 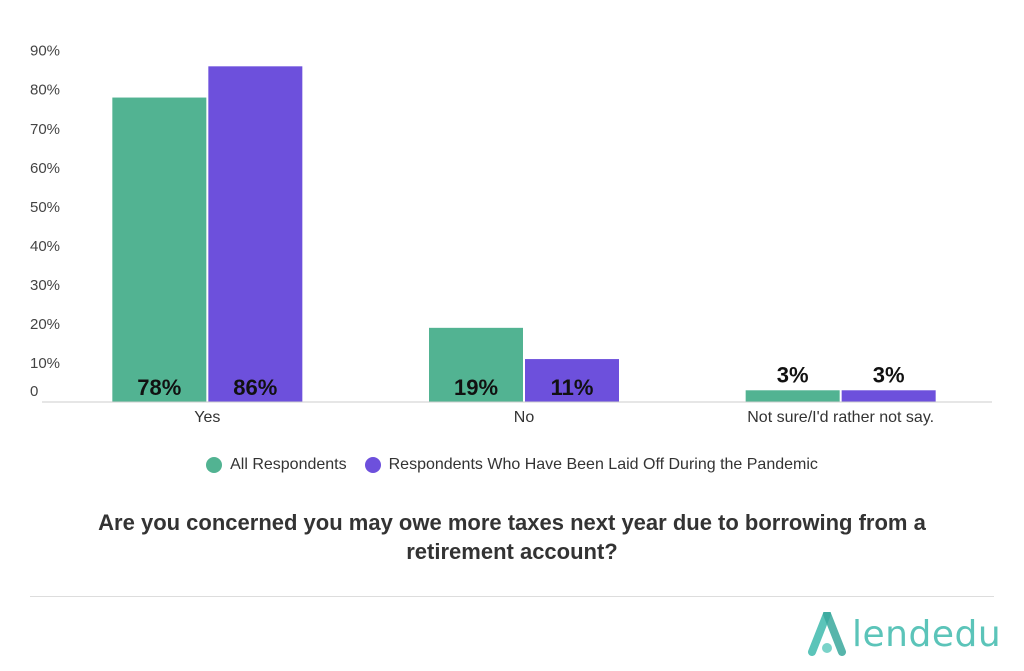 I want to click on legend-item-all-respondents: All Respondents, so click(x=276, y=465).